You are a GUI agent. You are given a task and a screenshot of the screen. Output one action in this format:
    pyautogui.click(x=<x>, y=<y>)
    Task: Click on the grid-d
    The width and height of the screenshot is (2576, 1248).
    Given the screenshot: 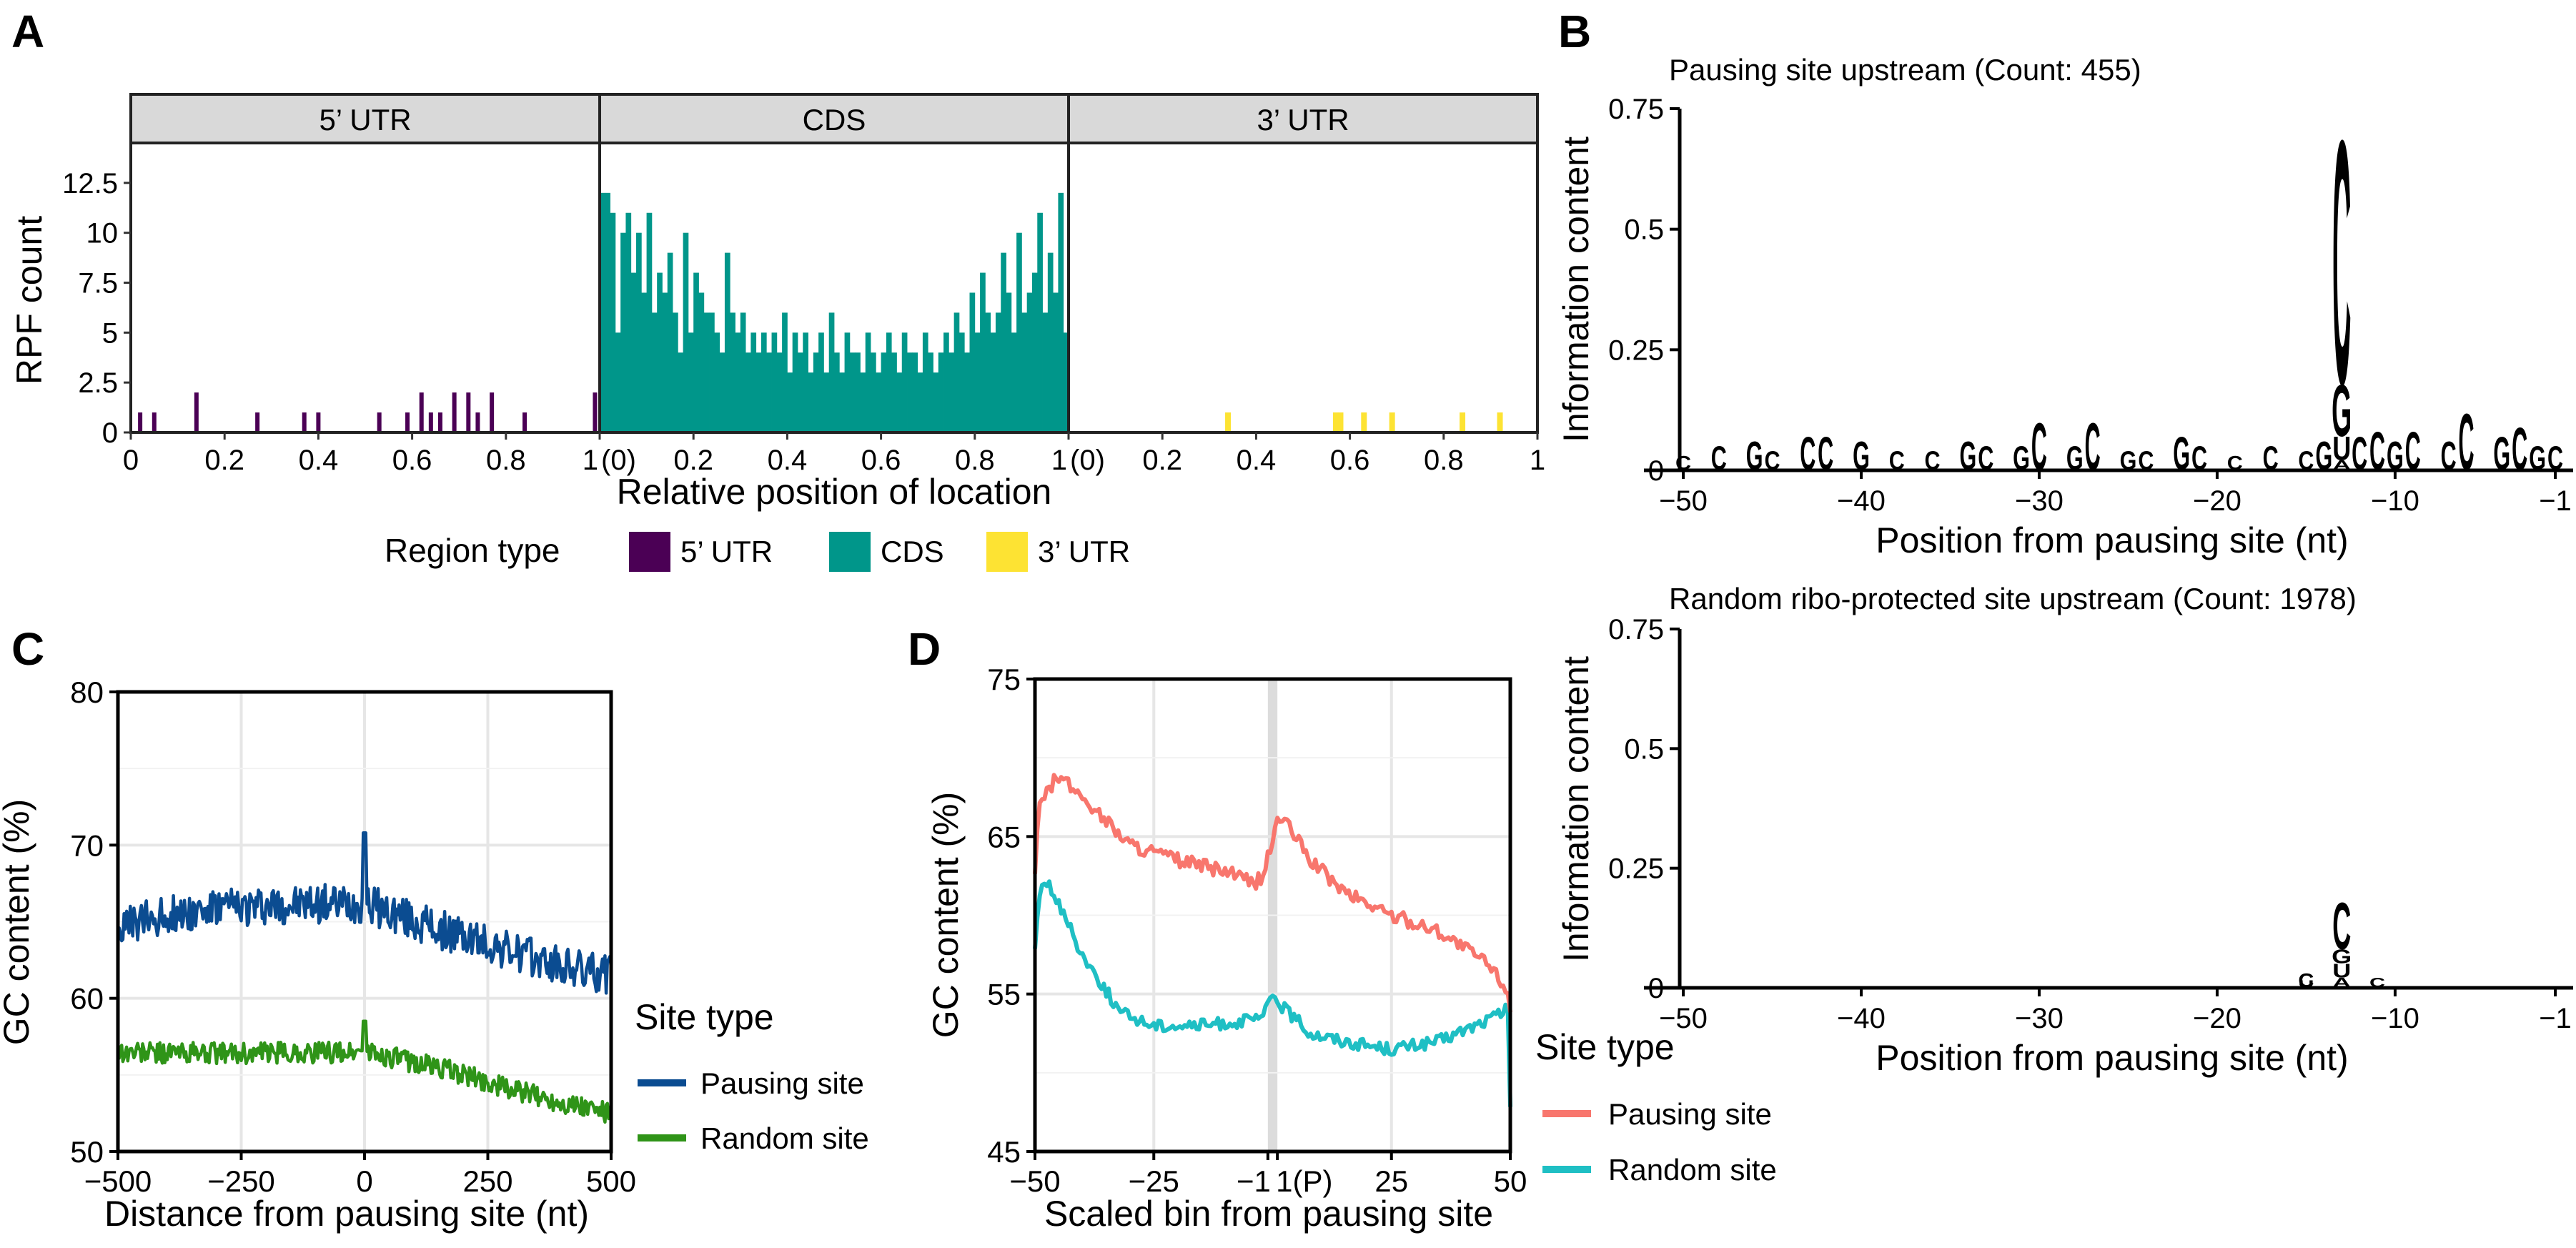 What is the action you would take?
    pyautogui.click(x=1272, y=915)
    